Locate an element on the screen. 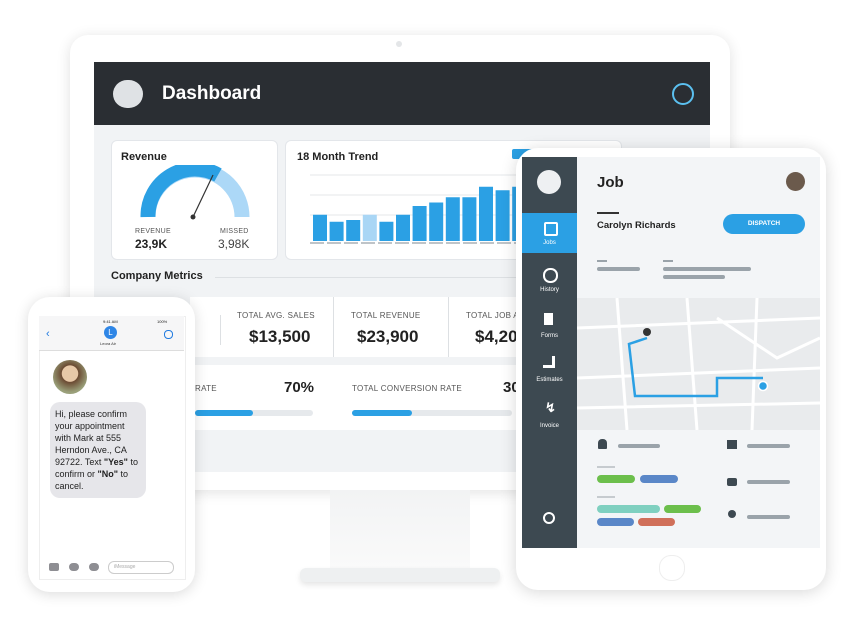 This screenshot has height=635, width=867. input-placeholder: iMessage is located at coordinates (125, 567).